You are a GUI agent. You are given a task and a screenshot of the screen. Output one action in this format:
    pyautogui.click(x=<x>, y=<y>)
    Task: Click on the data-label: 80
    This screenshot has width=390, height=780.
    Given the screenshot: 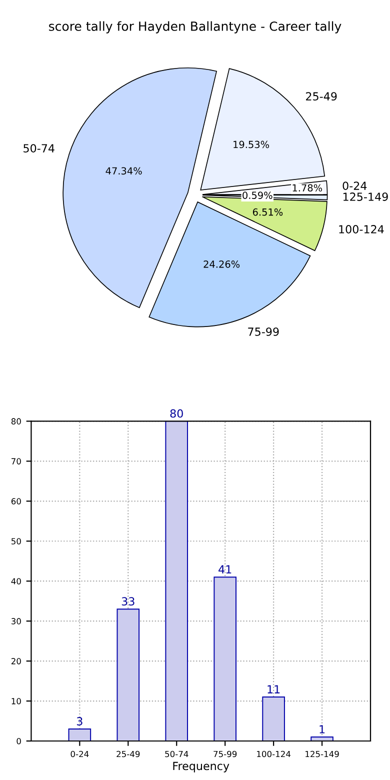 What is the action you would take?
    pyautogui.click(x=176, y=413)
    